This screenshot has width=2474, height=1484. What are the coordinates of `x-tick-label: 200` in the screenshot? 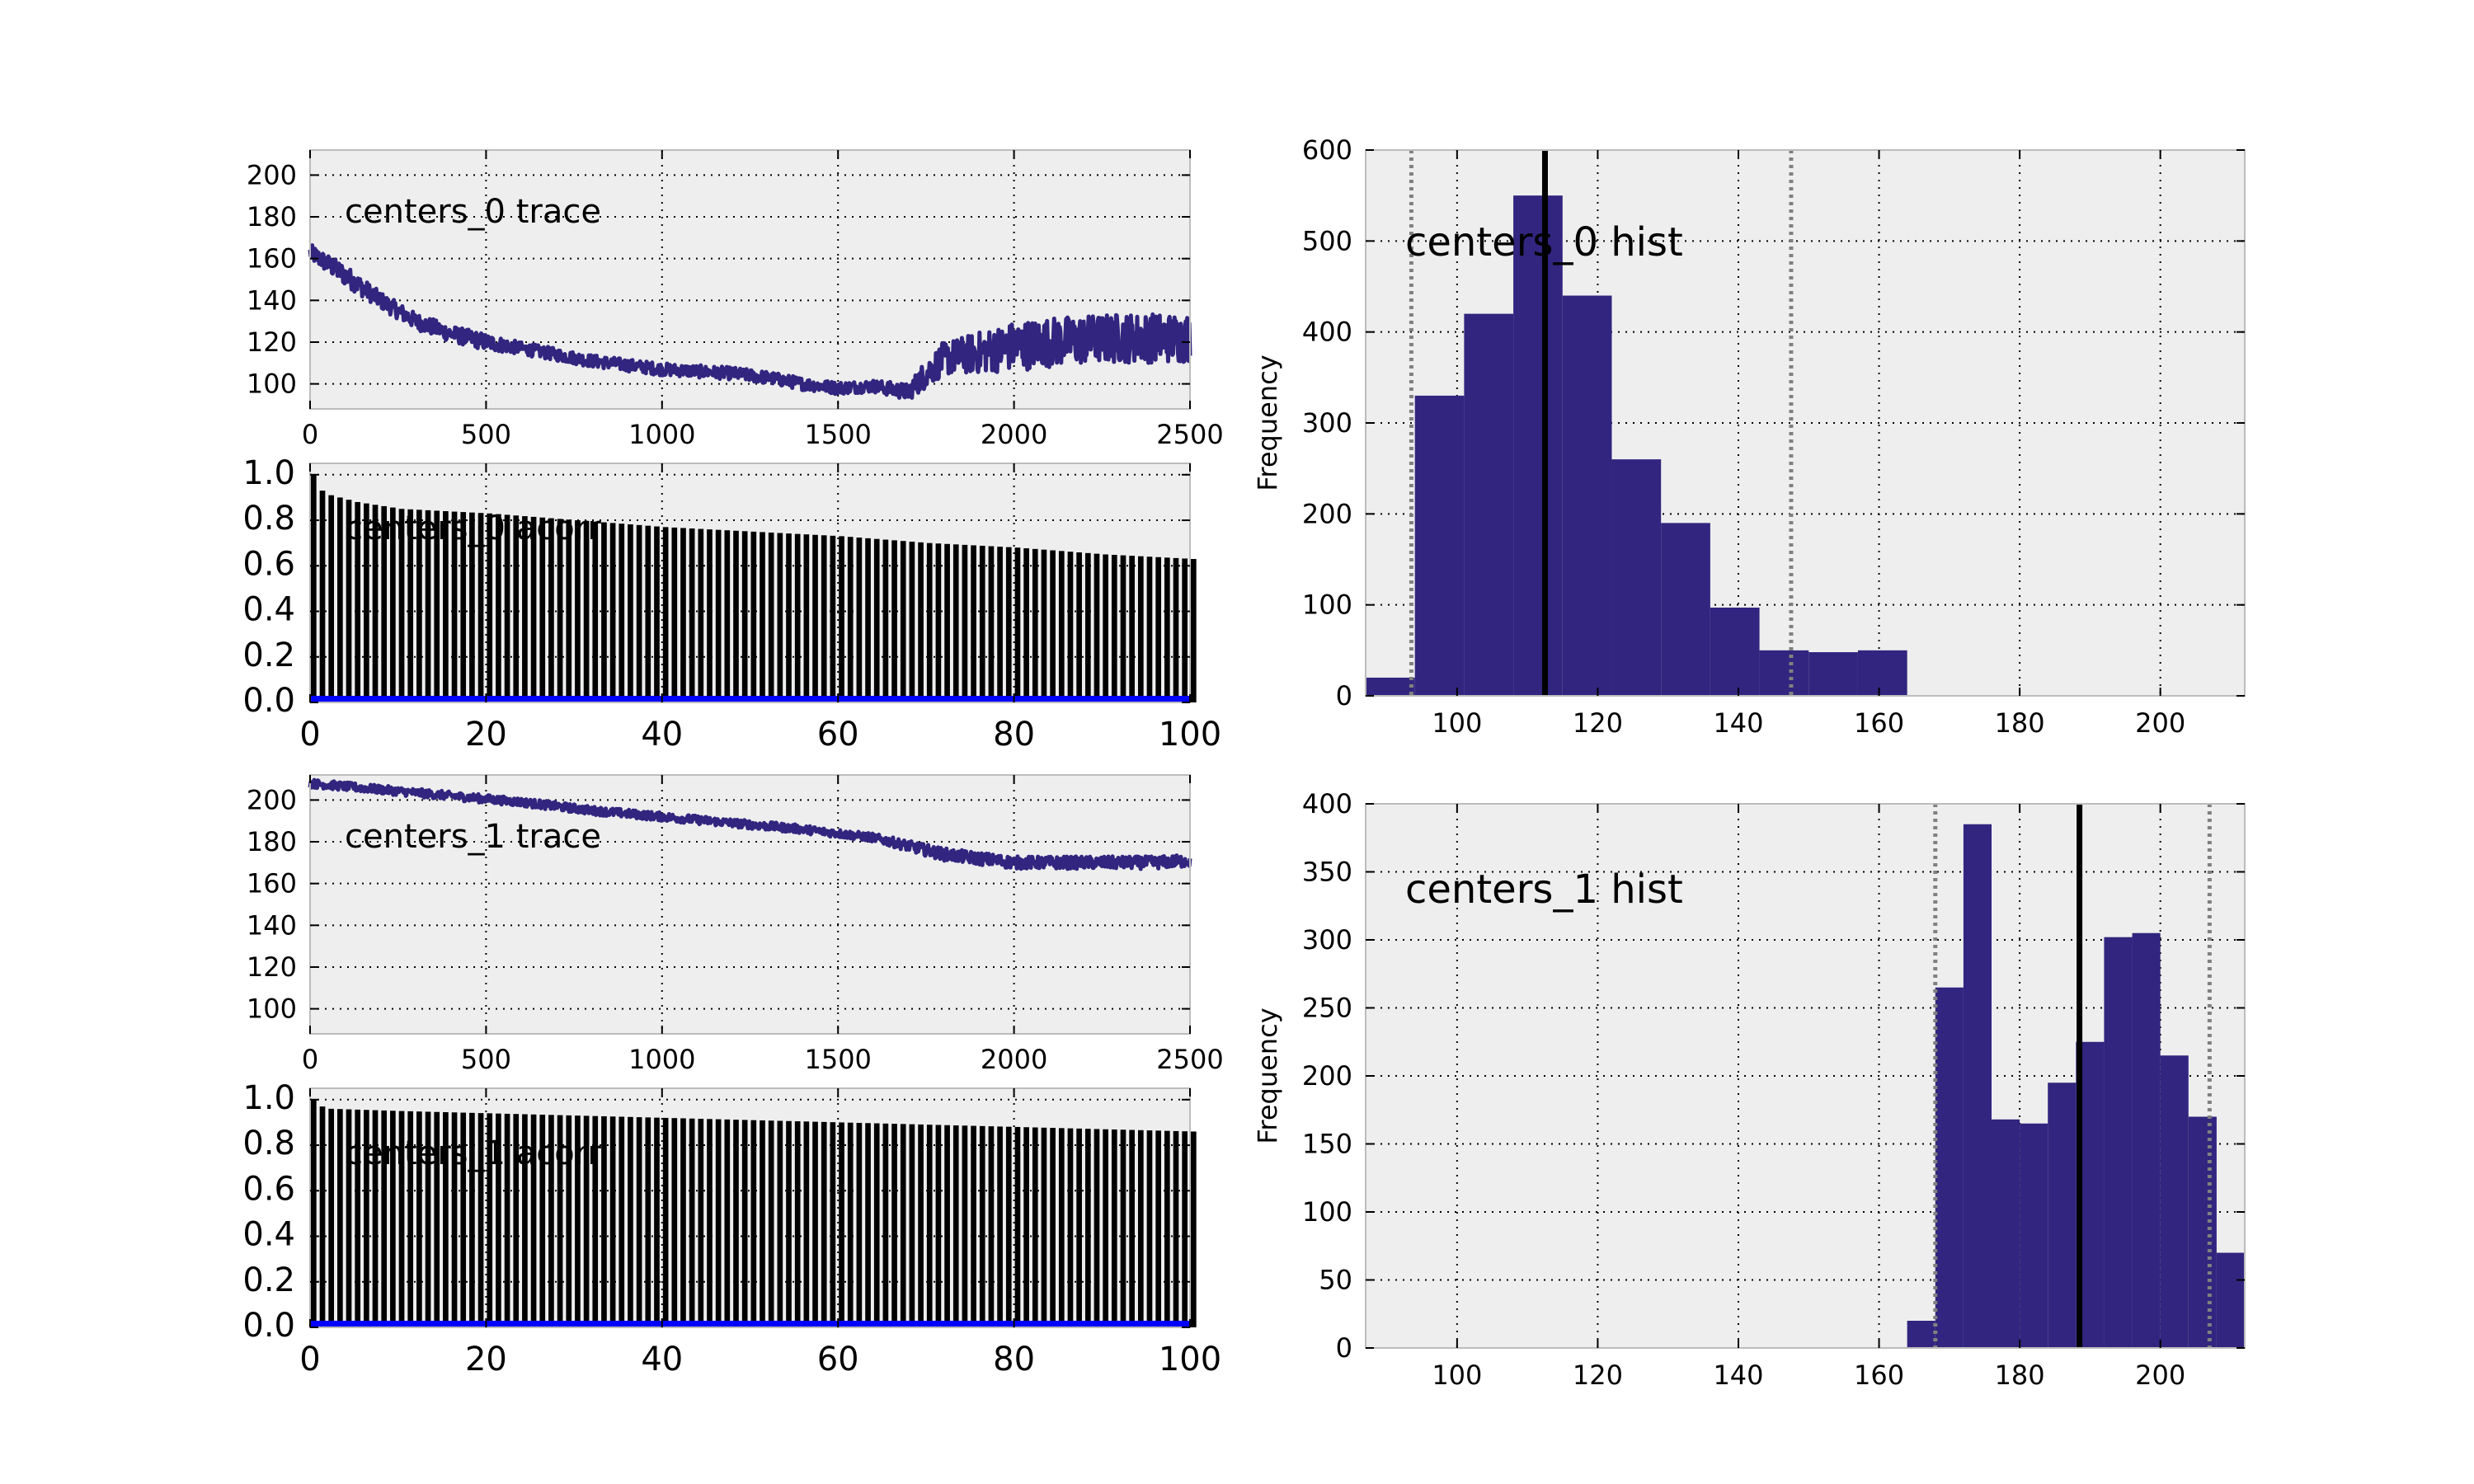 It's located at (2160, 723).